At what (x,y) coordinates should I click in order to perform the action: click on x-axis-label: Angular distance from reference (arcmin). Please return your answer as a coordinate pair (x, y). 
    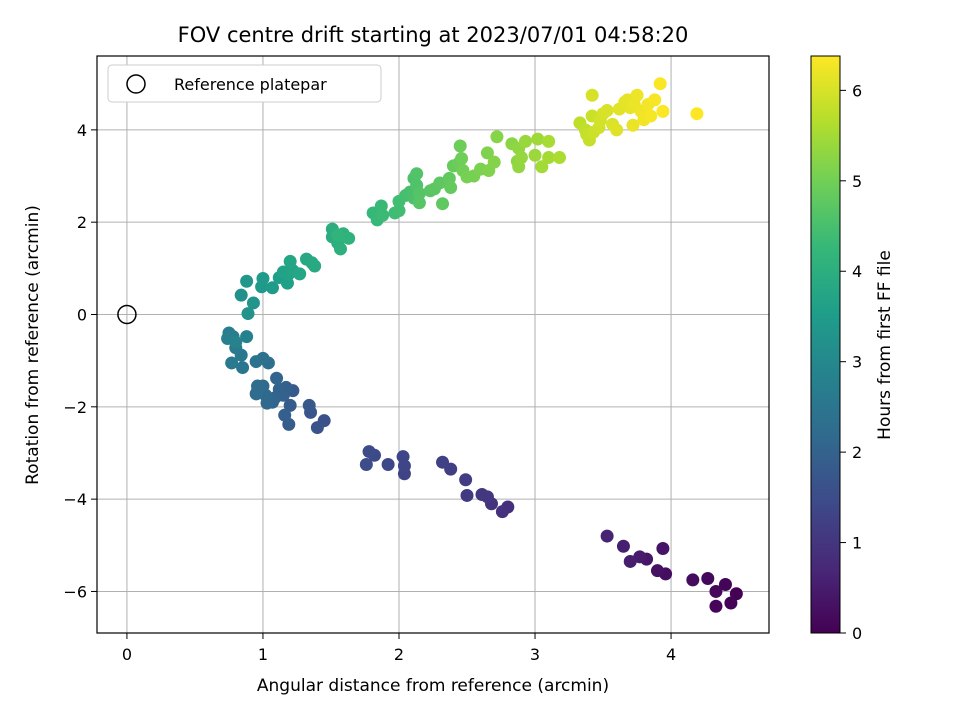
    Looking at the image, I should click on (433, 686).